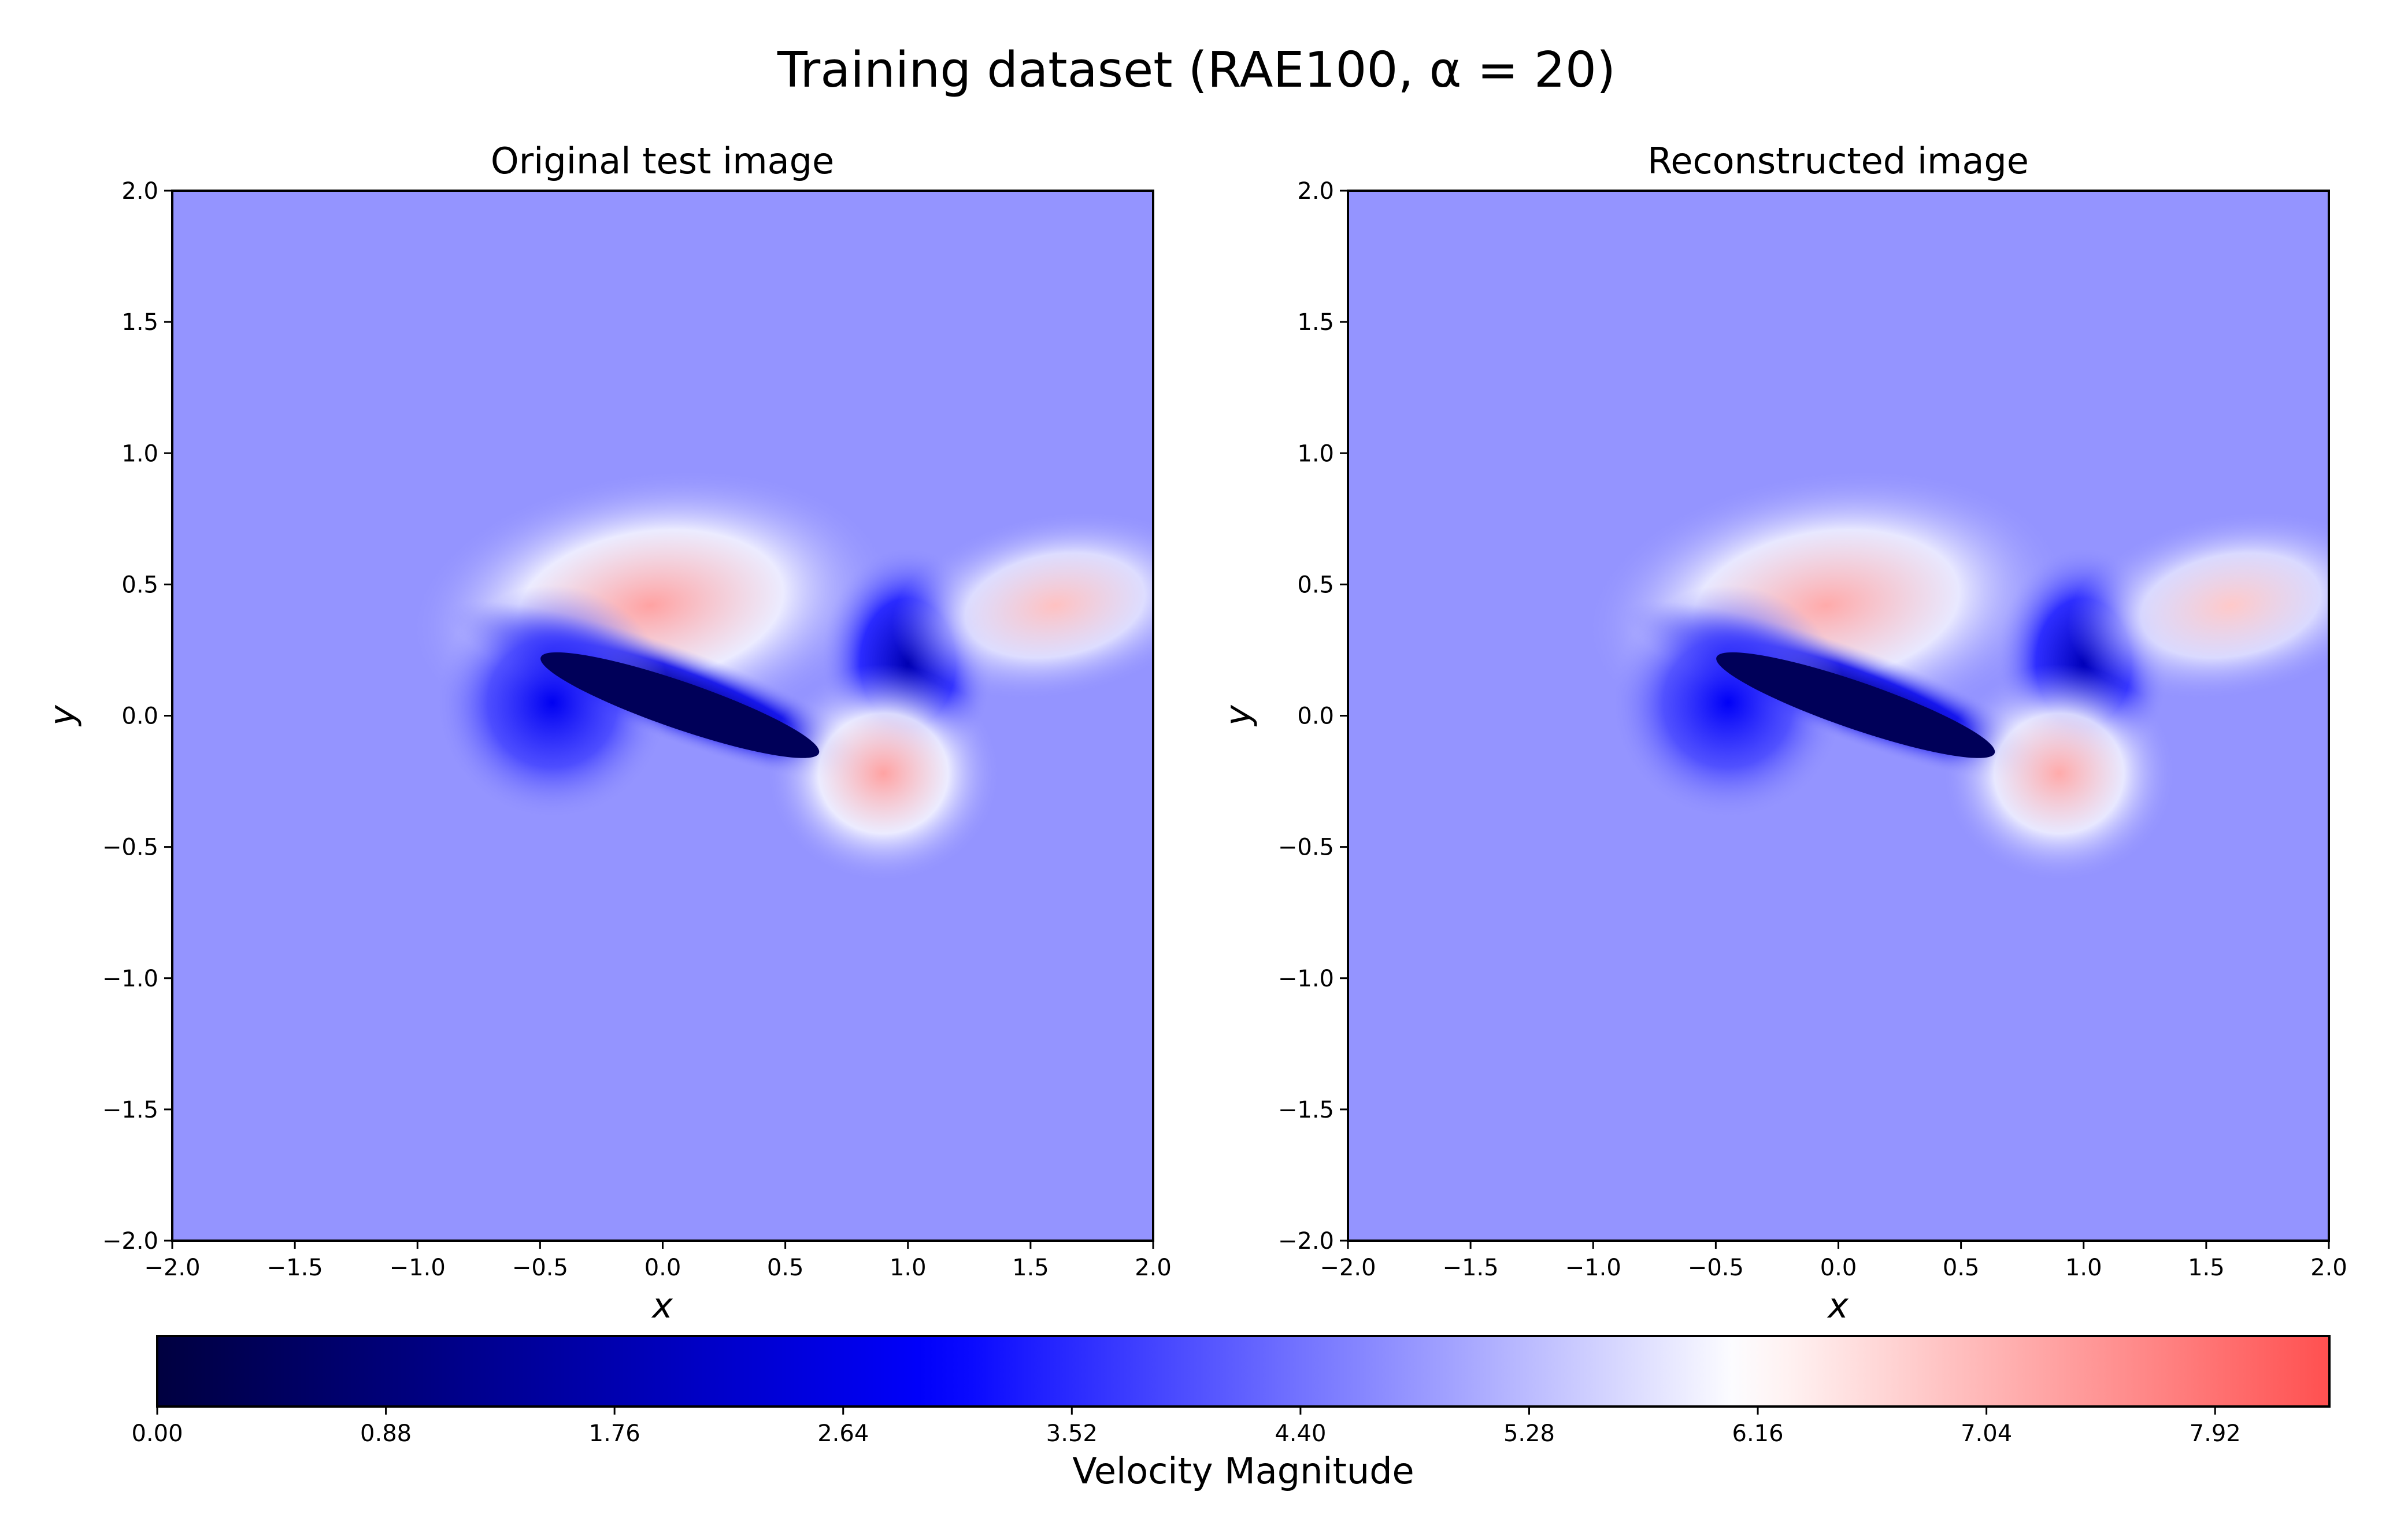 The height and width of the screenshot is (1540, 2393). Describe the element at coordinates (1243, 1471) in the screenshot. I see `colorbar-label: Velocity Magnitude` at that location.